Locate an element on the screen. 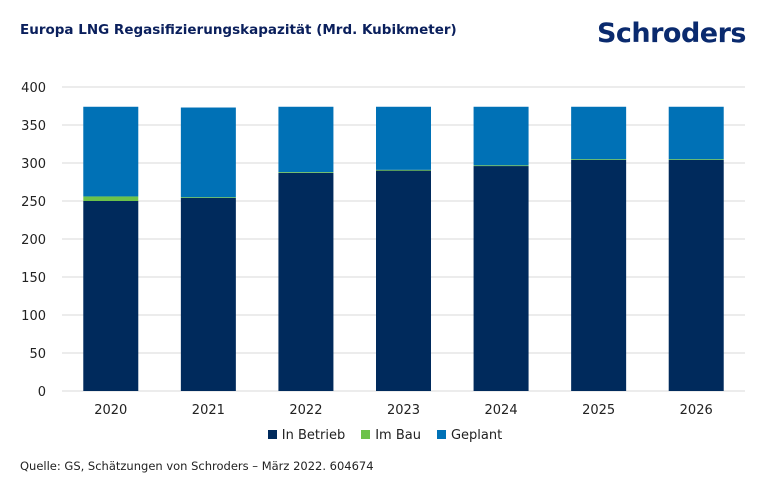 Image resolution: width=770 pixels, height=490 pixels. x-tick-label: 2025 is located at coordinates (598, 410).